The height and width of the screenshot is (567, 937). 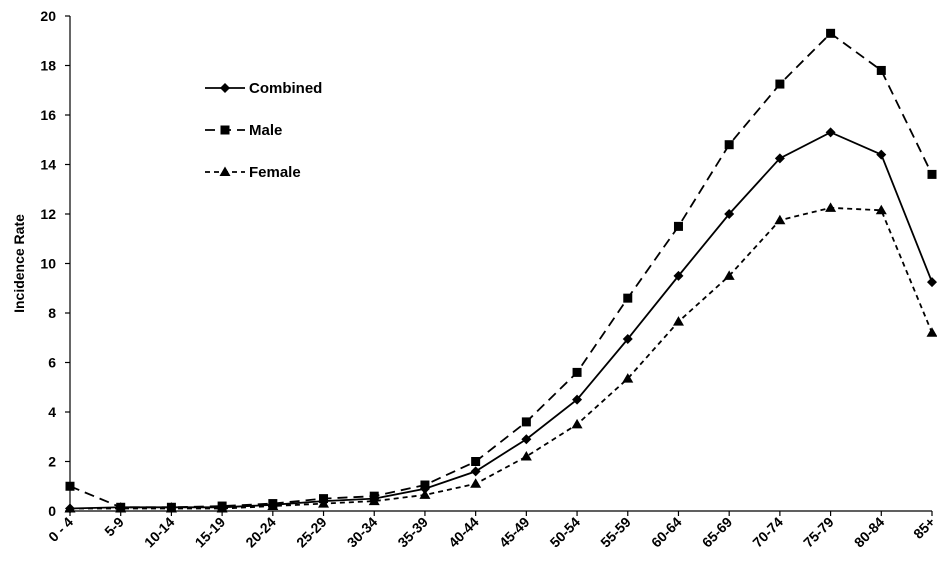 I want to click on x-tick-label: 60-64, so click(x=666, y=532).